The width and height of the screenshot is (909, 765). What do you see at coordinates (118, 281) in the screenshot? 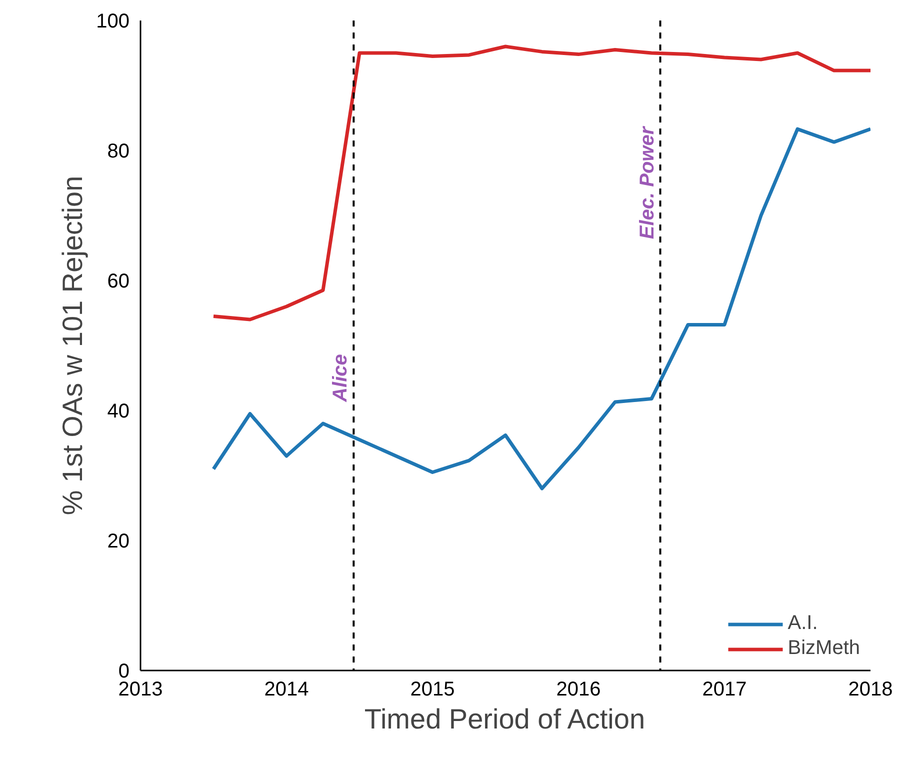
I see `y-tick-label: 60` at bounding box center [118, 281].